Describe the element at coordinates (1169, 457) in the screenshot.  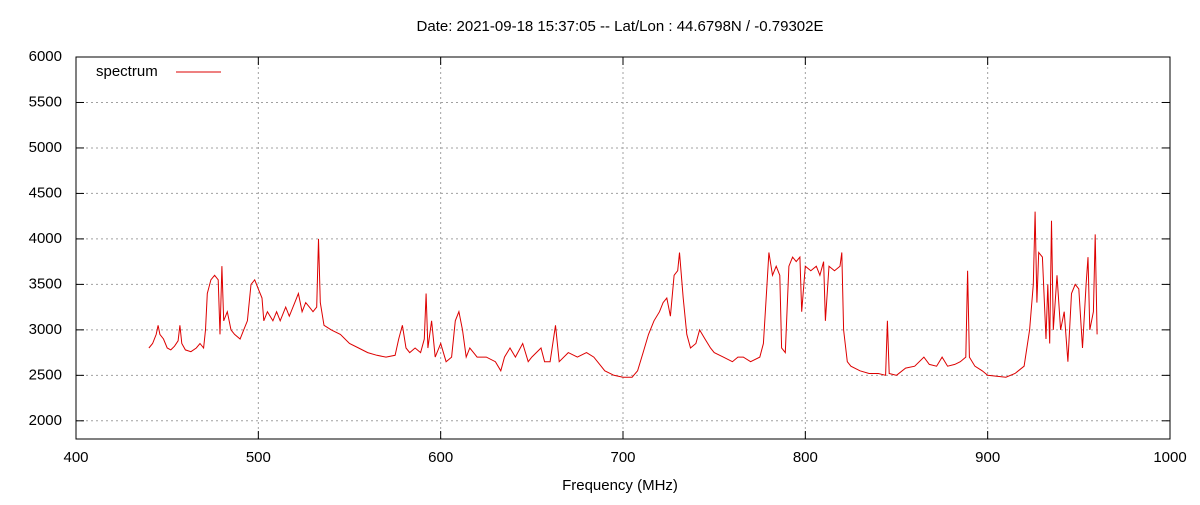
I see `x-tick-label: 1000` at that location.